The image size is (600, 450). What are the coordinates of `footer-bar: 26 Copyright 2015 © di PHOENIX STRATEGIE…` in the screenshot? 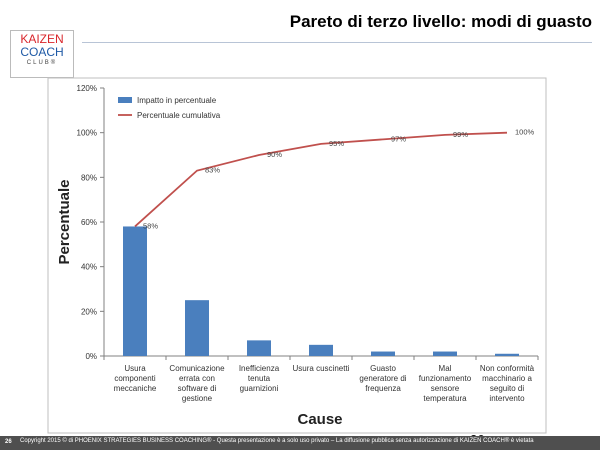 It's located at (300, 443).